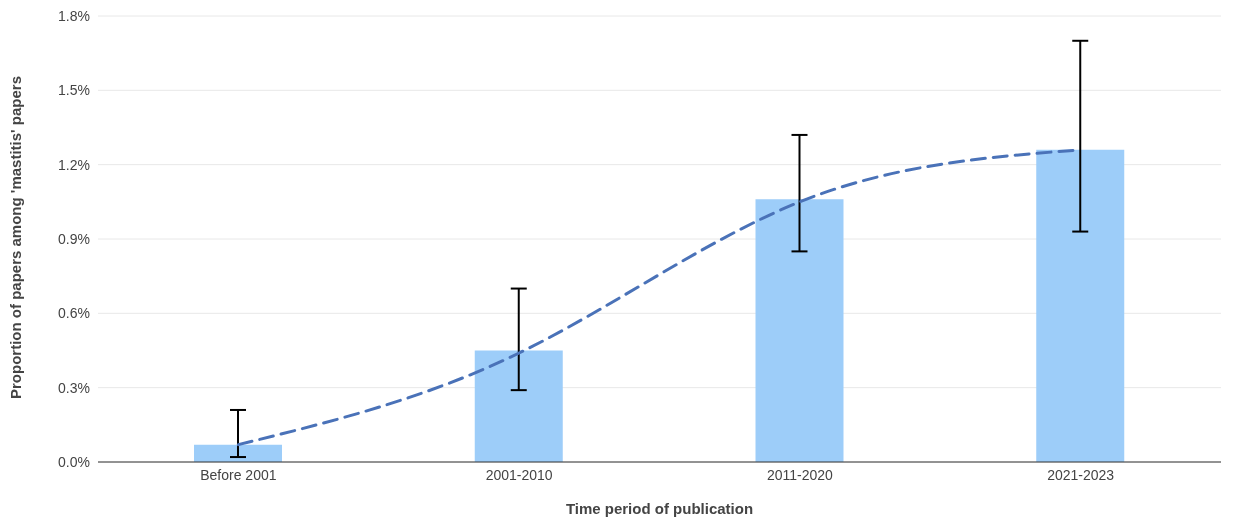 The image size is (1235, 530). What do you see at coordinates (1081, 474) in the screenshot?
I see `x-tick-label: 2021-2023` at bounding box center [1081, 474].